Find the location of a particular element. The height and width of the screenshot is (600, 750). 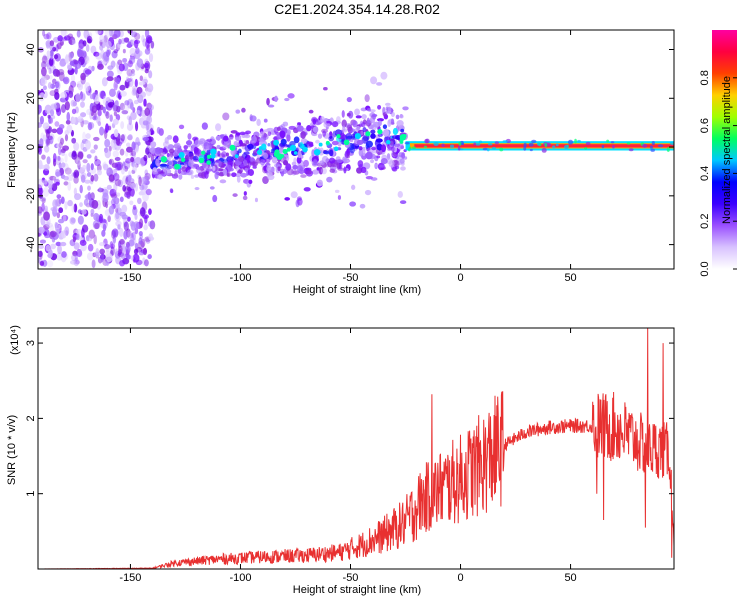

x-tick-label: 50 is located at coordinates (570, 578).